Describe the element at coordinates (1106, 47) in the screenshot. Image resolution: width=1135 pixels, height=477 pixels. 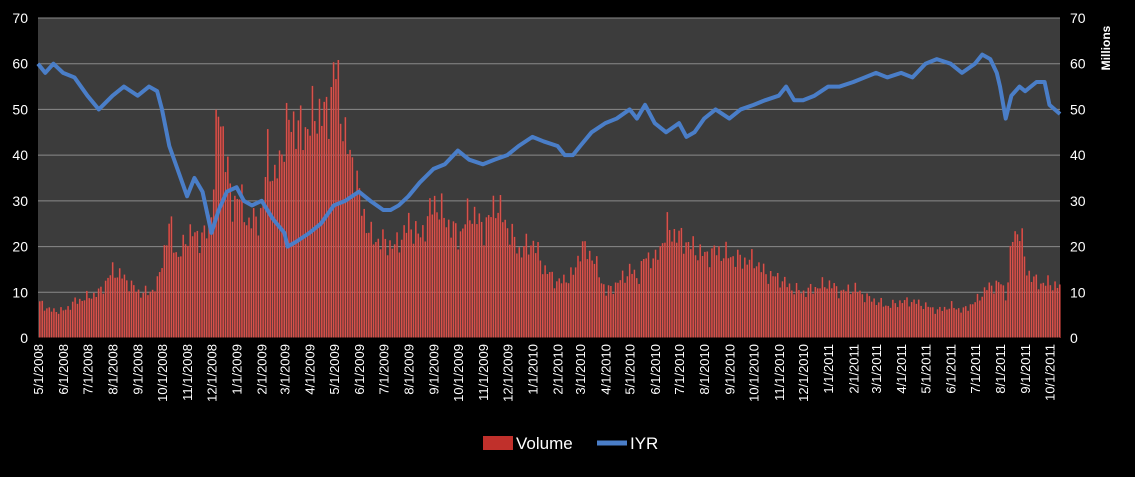
I see `right-axis-label: Millions` at that location.